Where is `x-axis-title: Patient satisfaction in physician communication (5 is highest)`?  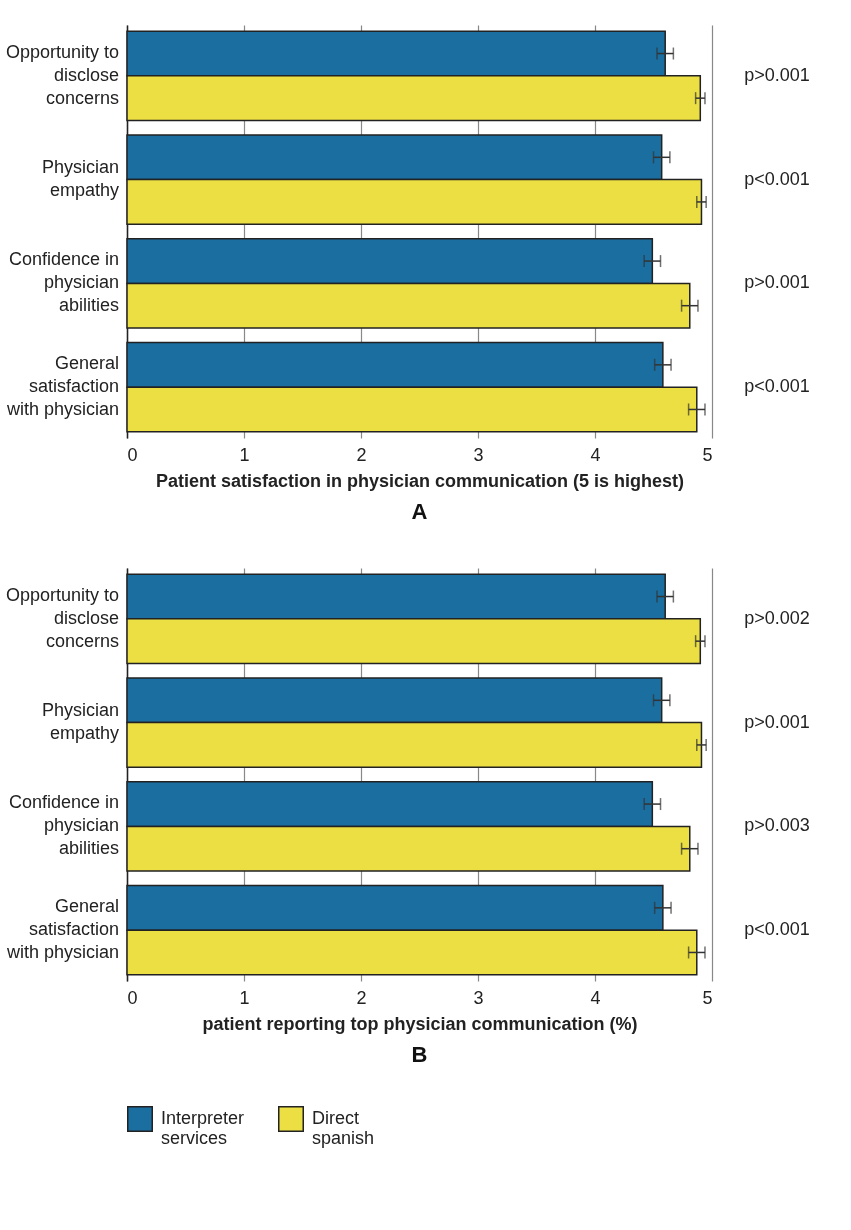
x-axis-title: Patient satisfaction in physician communication (5 is highest) is located at coordinates (420, 480).